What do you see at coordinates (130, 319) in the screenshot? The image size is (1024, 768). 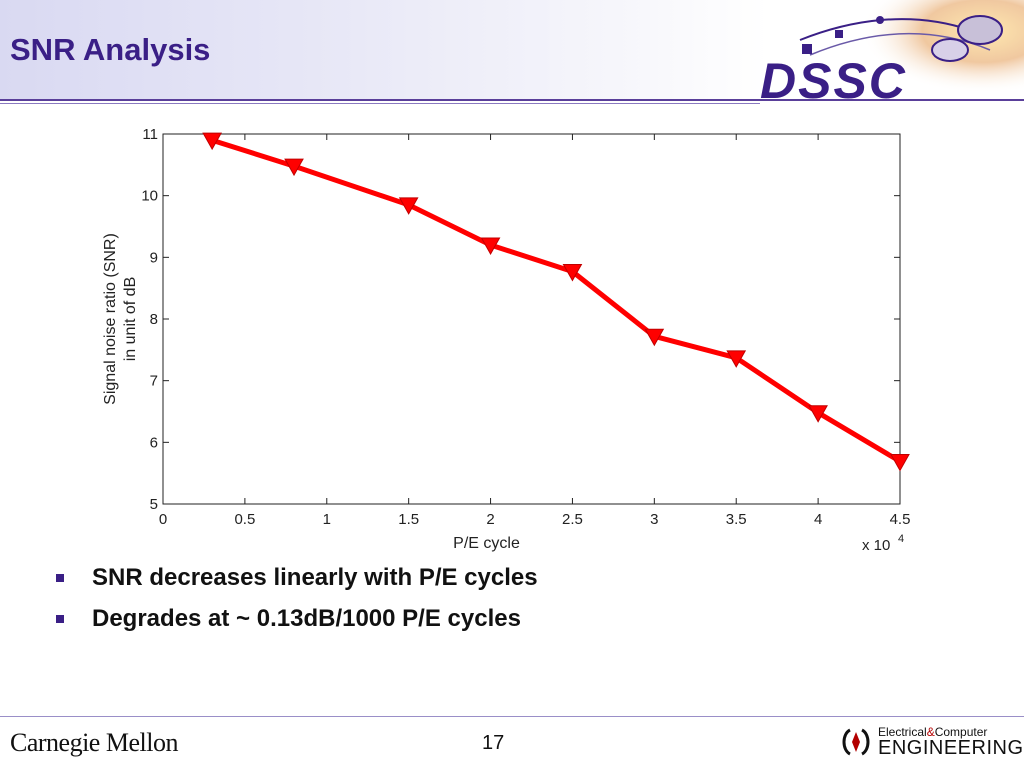 I see `y-axis-label-line2: in unit of dB` at bounding box center [130, 319].